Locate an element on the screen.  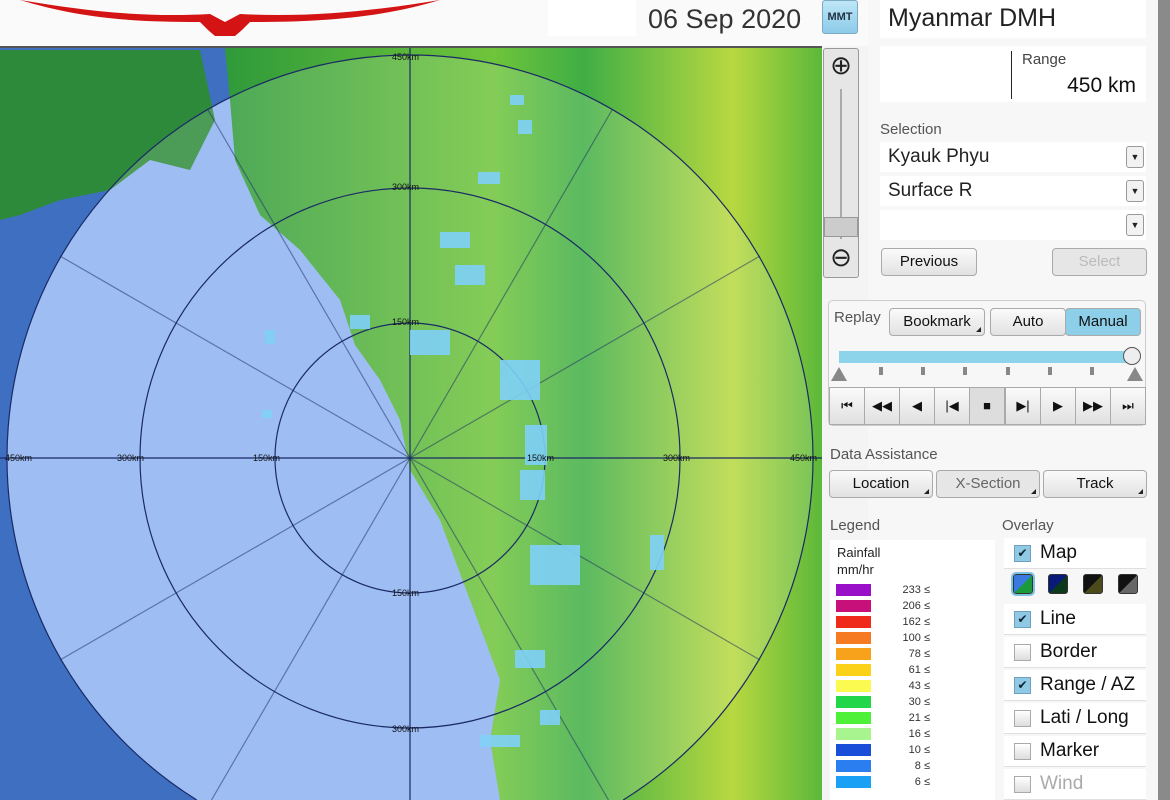
zoom-in-icon: ⊕ is located at coordinates (841, 65).